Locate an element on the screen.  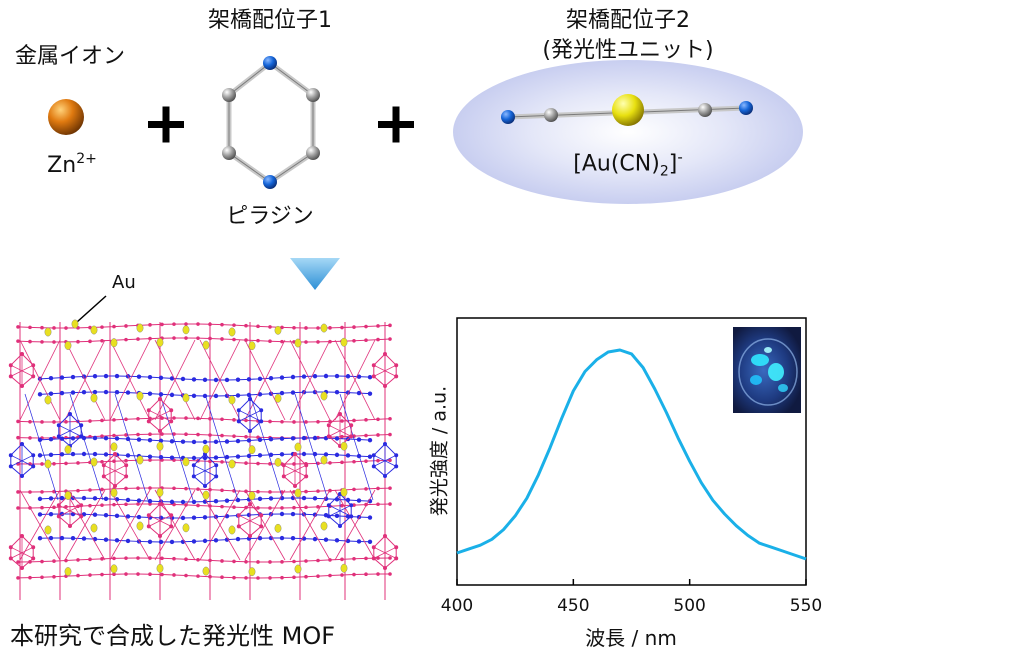
ligand2-sublabel: (発光性ユニット) is located at coordinates (628, 50).